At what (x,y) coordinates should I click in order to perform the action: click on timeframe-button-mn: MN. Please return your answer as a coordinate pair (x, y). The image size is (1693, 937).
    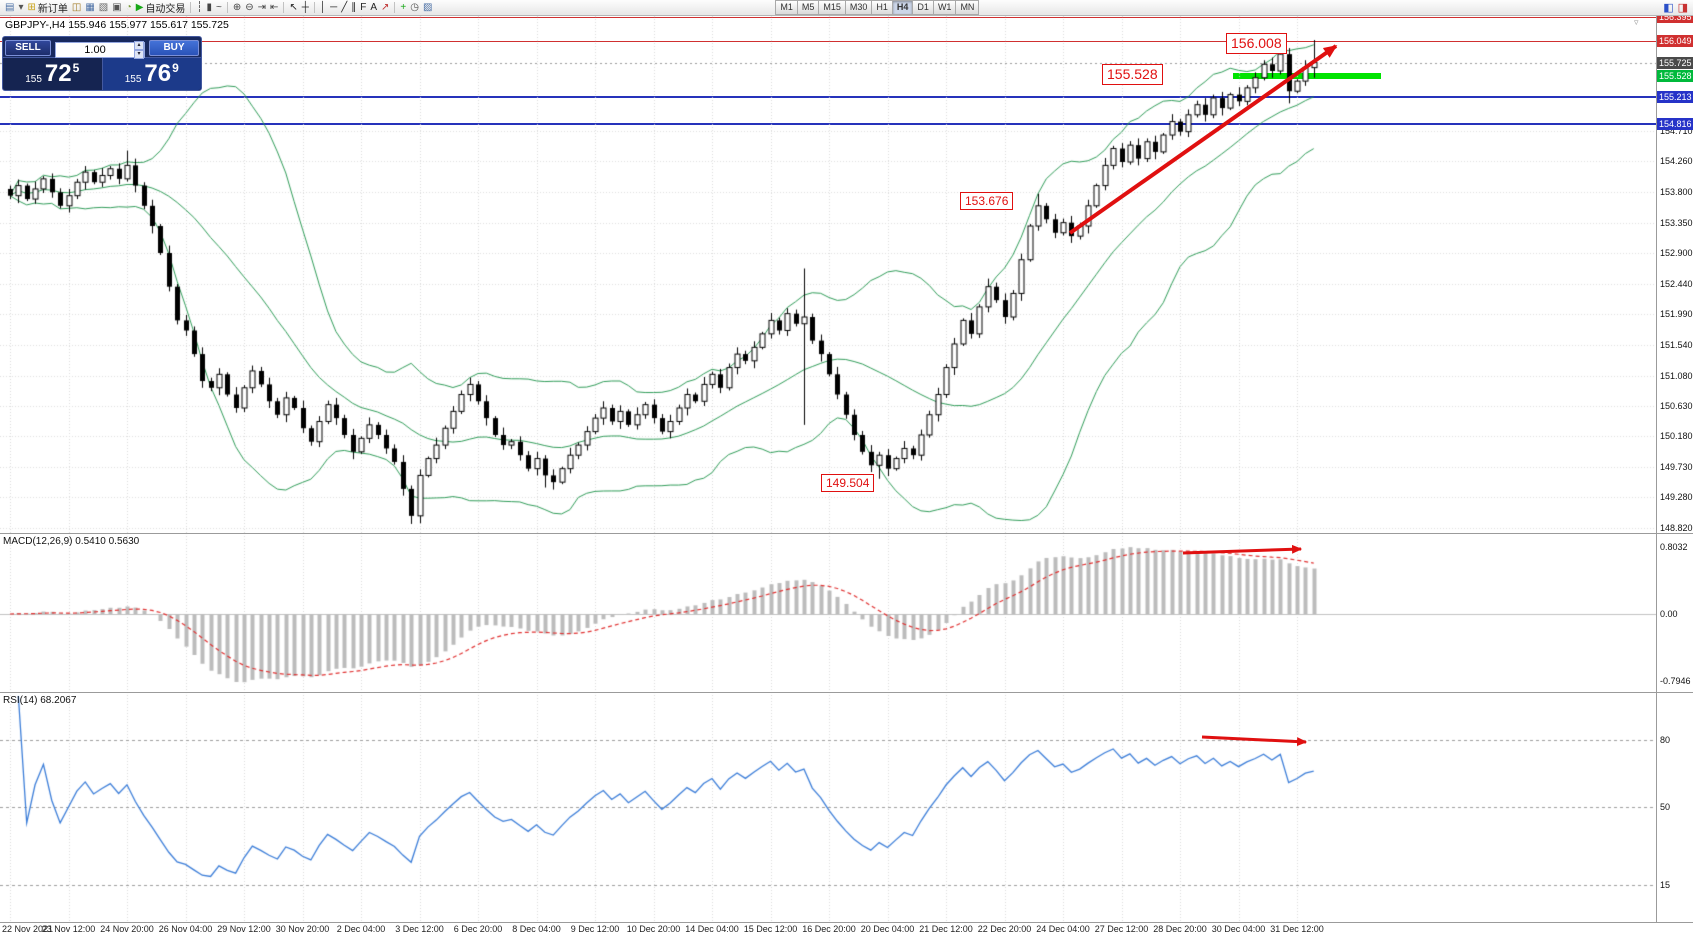
    Looking at the image, I should click on (967, 7).